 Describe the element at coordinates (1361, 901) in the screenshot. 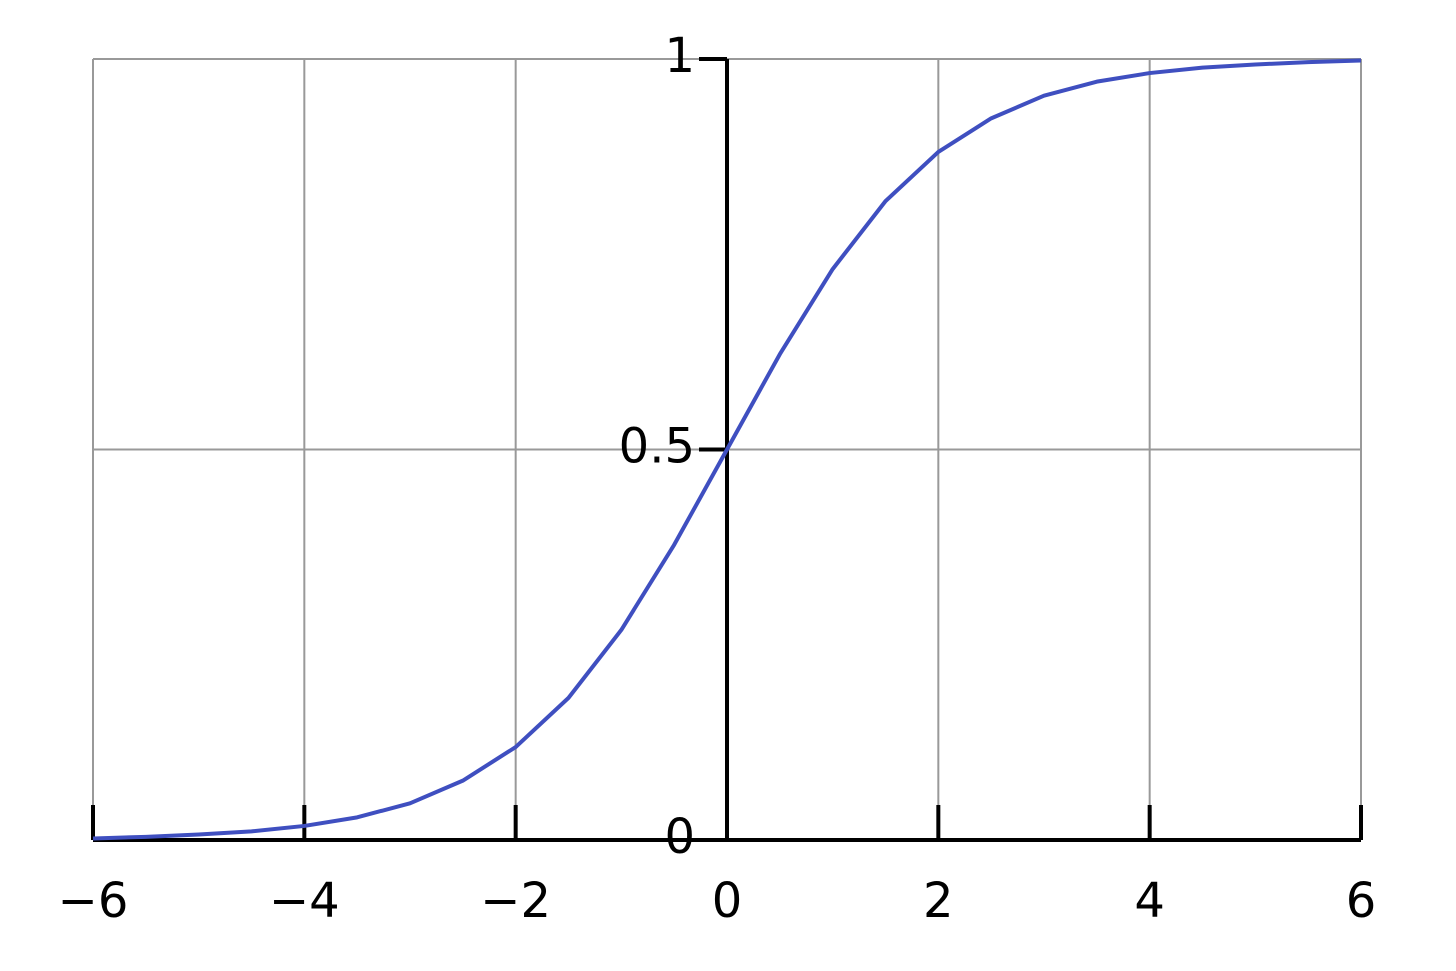

I see `x-tick-label: 6` at that location.